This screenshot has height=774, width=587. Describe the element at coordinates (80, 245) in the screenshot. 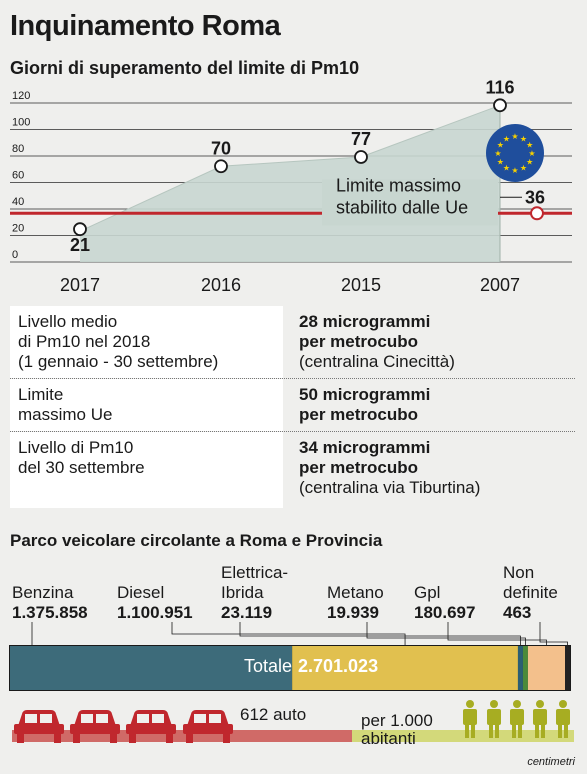

I see `data-label: 21` at that location.